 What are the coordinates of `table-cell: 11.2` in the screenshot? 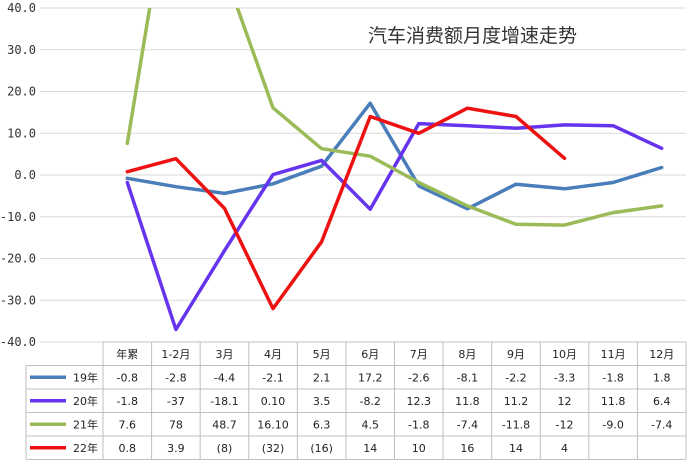 It's located at (516, 401).